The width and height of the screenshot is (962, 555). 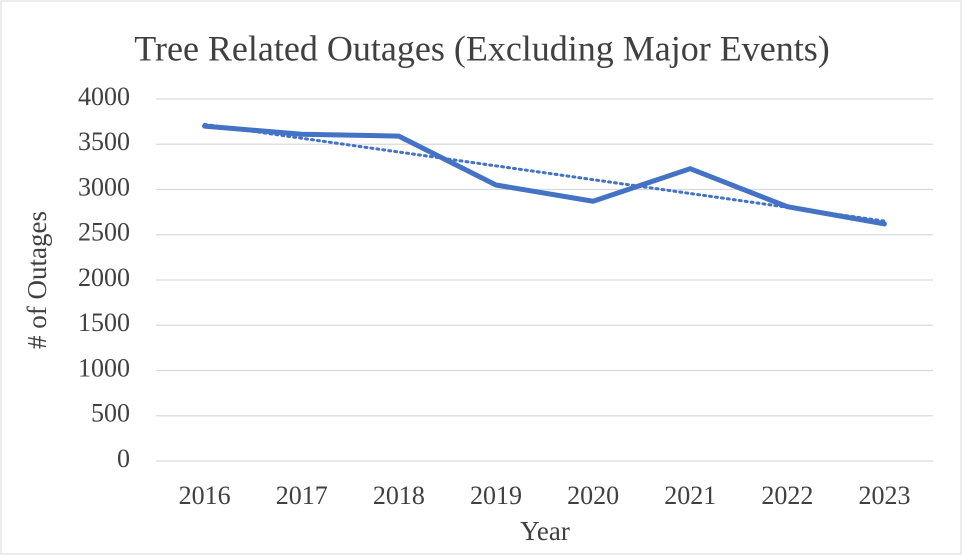 I want to click on y-tick-label: 1000, so click(x=104, y=367).